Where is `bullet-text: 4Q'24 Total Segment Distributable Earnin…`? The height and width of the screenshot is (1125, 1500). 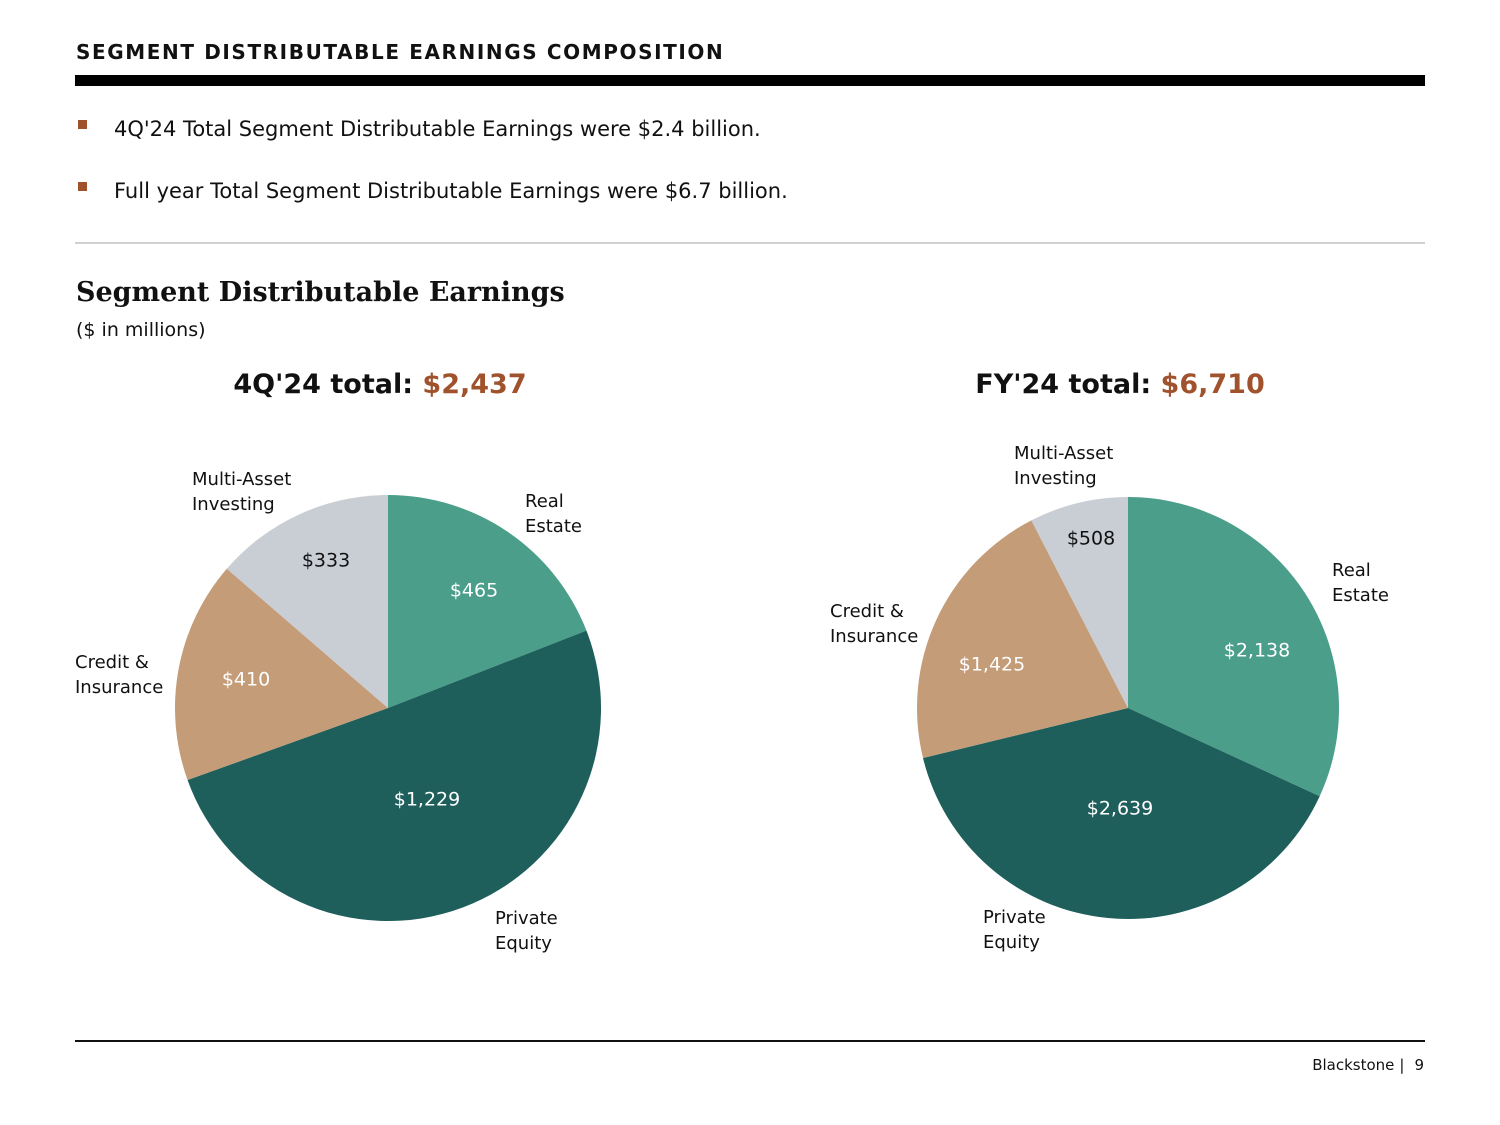 bullet-text: 4Q'24 Total Segment Distributable Earnin… is located at coordinates (437, 129).